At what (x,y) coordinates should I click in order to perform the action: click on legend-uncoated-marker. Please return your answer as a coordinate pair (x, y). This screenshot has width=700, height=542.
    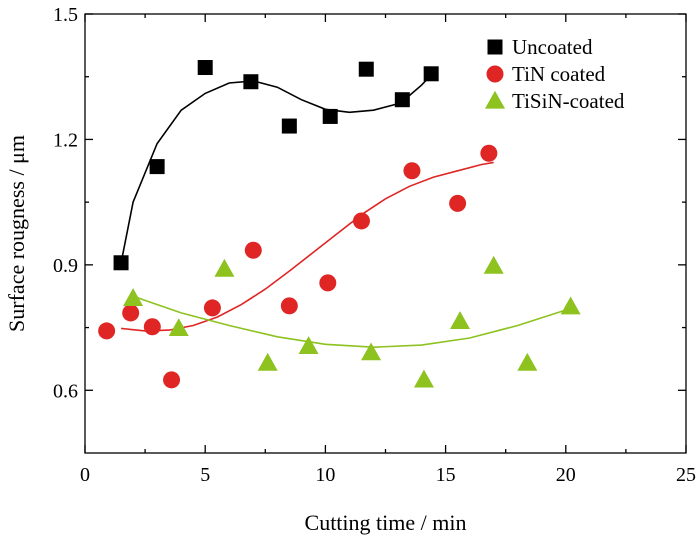
    Looking at the image, I should click on (495, 47).